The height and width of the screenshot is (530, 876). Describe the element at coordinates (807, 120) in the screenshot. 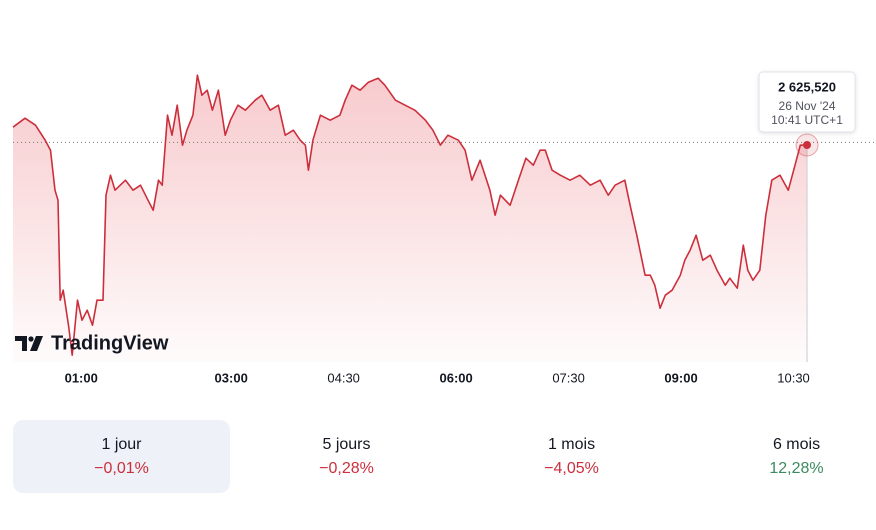

I see `tooltip-time: 10:41 UTC+1` at that location.